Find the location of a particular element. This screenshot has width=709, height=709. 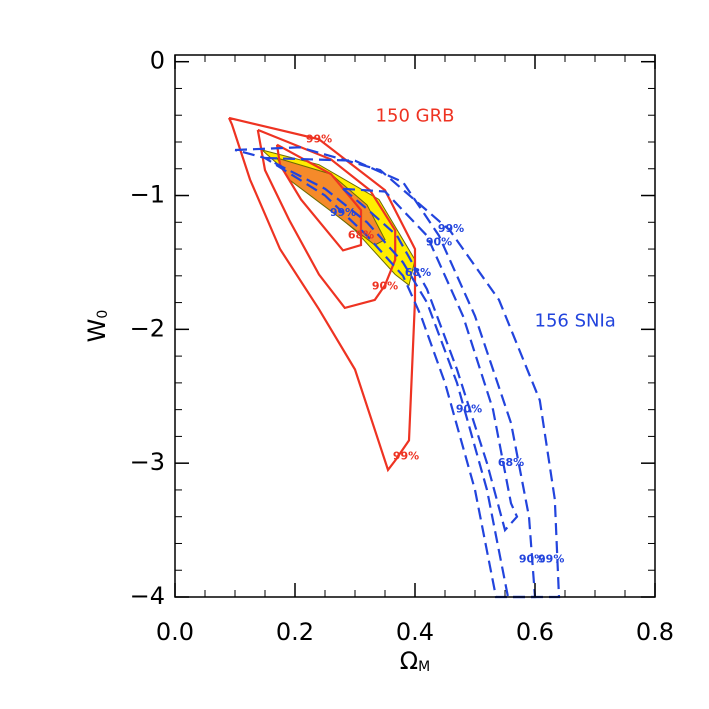

y-tick-label: −2 is located at coordinates (147, 328).